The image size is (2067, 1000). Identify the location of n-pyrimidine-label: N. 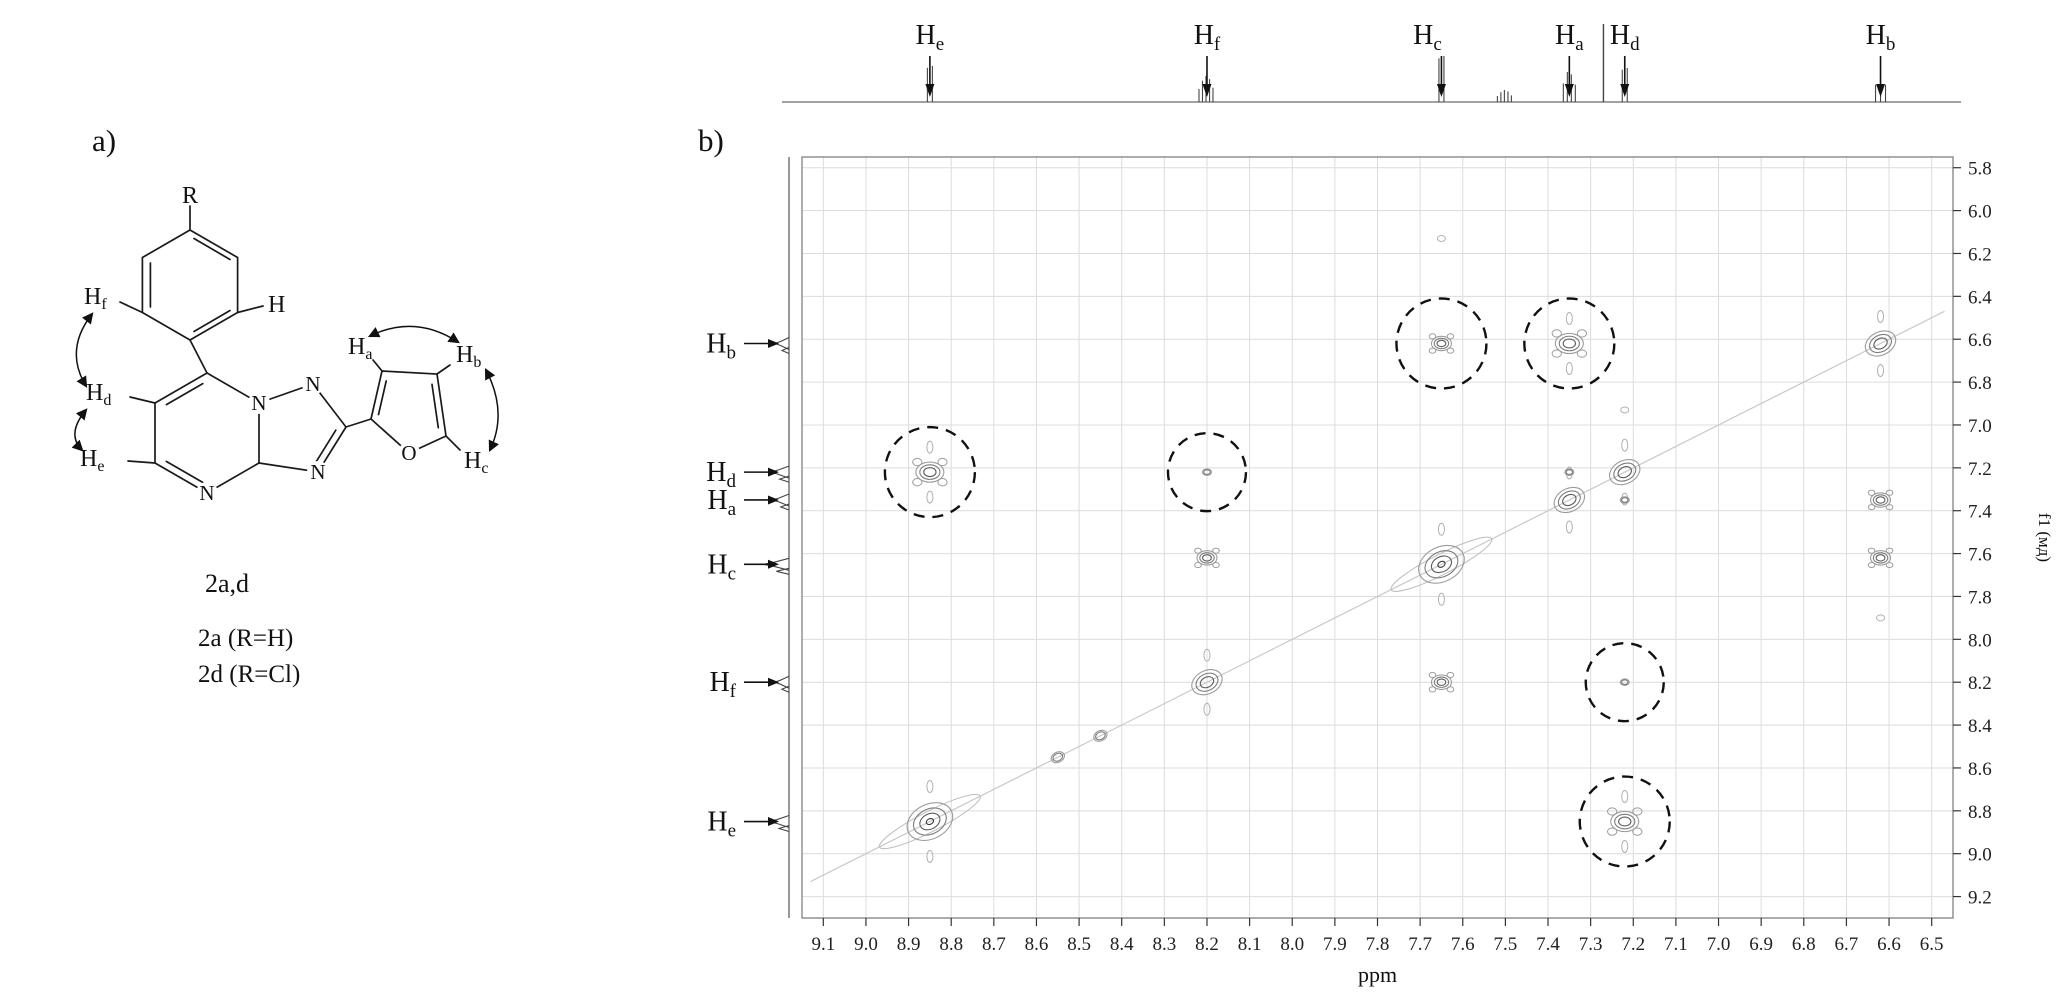
(206, 493).